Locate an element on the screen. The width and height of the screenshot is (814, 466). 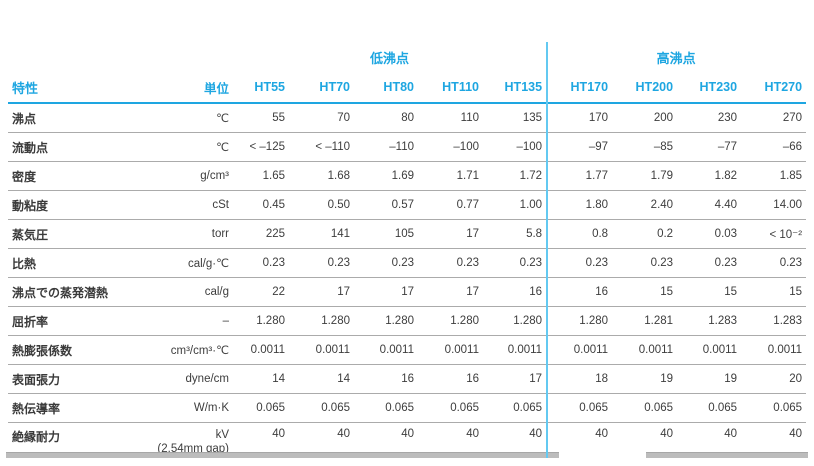
row-property-label: 熱膨張係数 is located at coordinates (80, 350).